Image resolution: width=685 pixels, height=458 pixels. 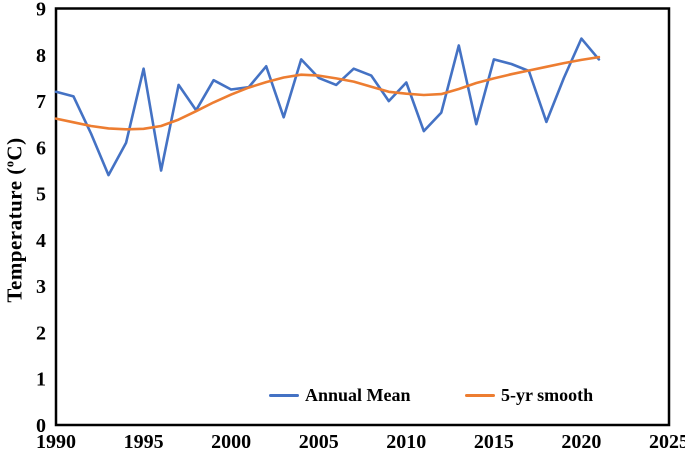 What do you see at coordinates (480, 395) in the screenshot?
I see `smooth-line-sample` at bounding box center [480, 395].